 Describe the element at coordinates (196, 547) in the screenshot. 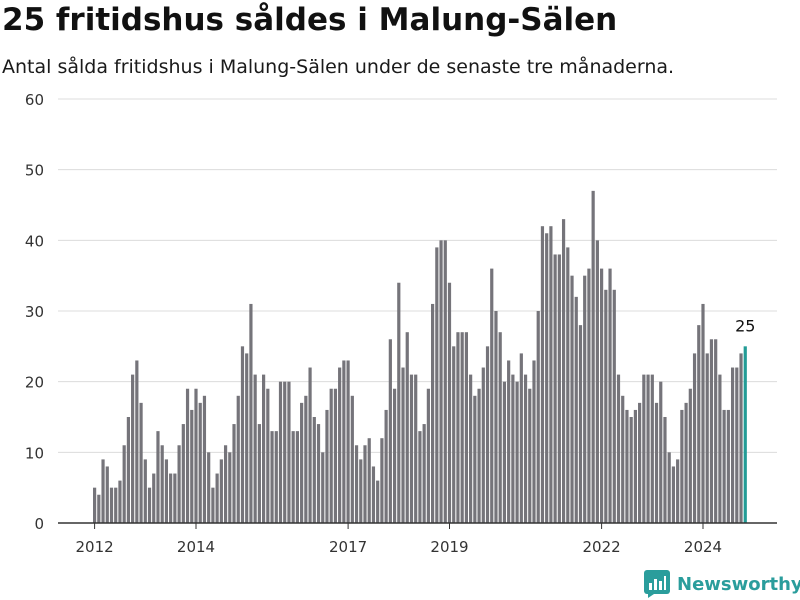

I see `x-tick-label: 2014` at that location.